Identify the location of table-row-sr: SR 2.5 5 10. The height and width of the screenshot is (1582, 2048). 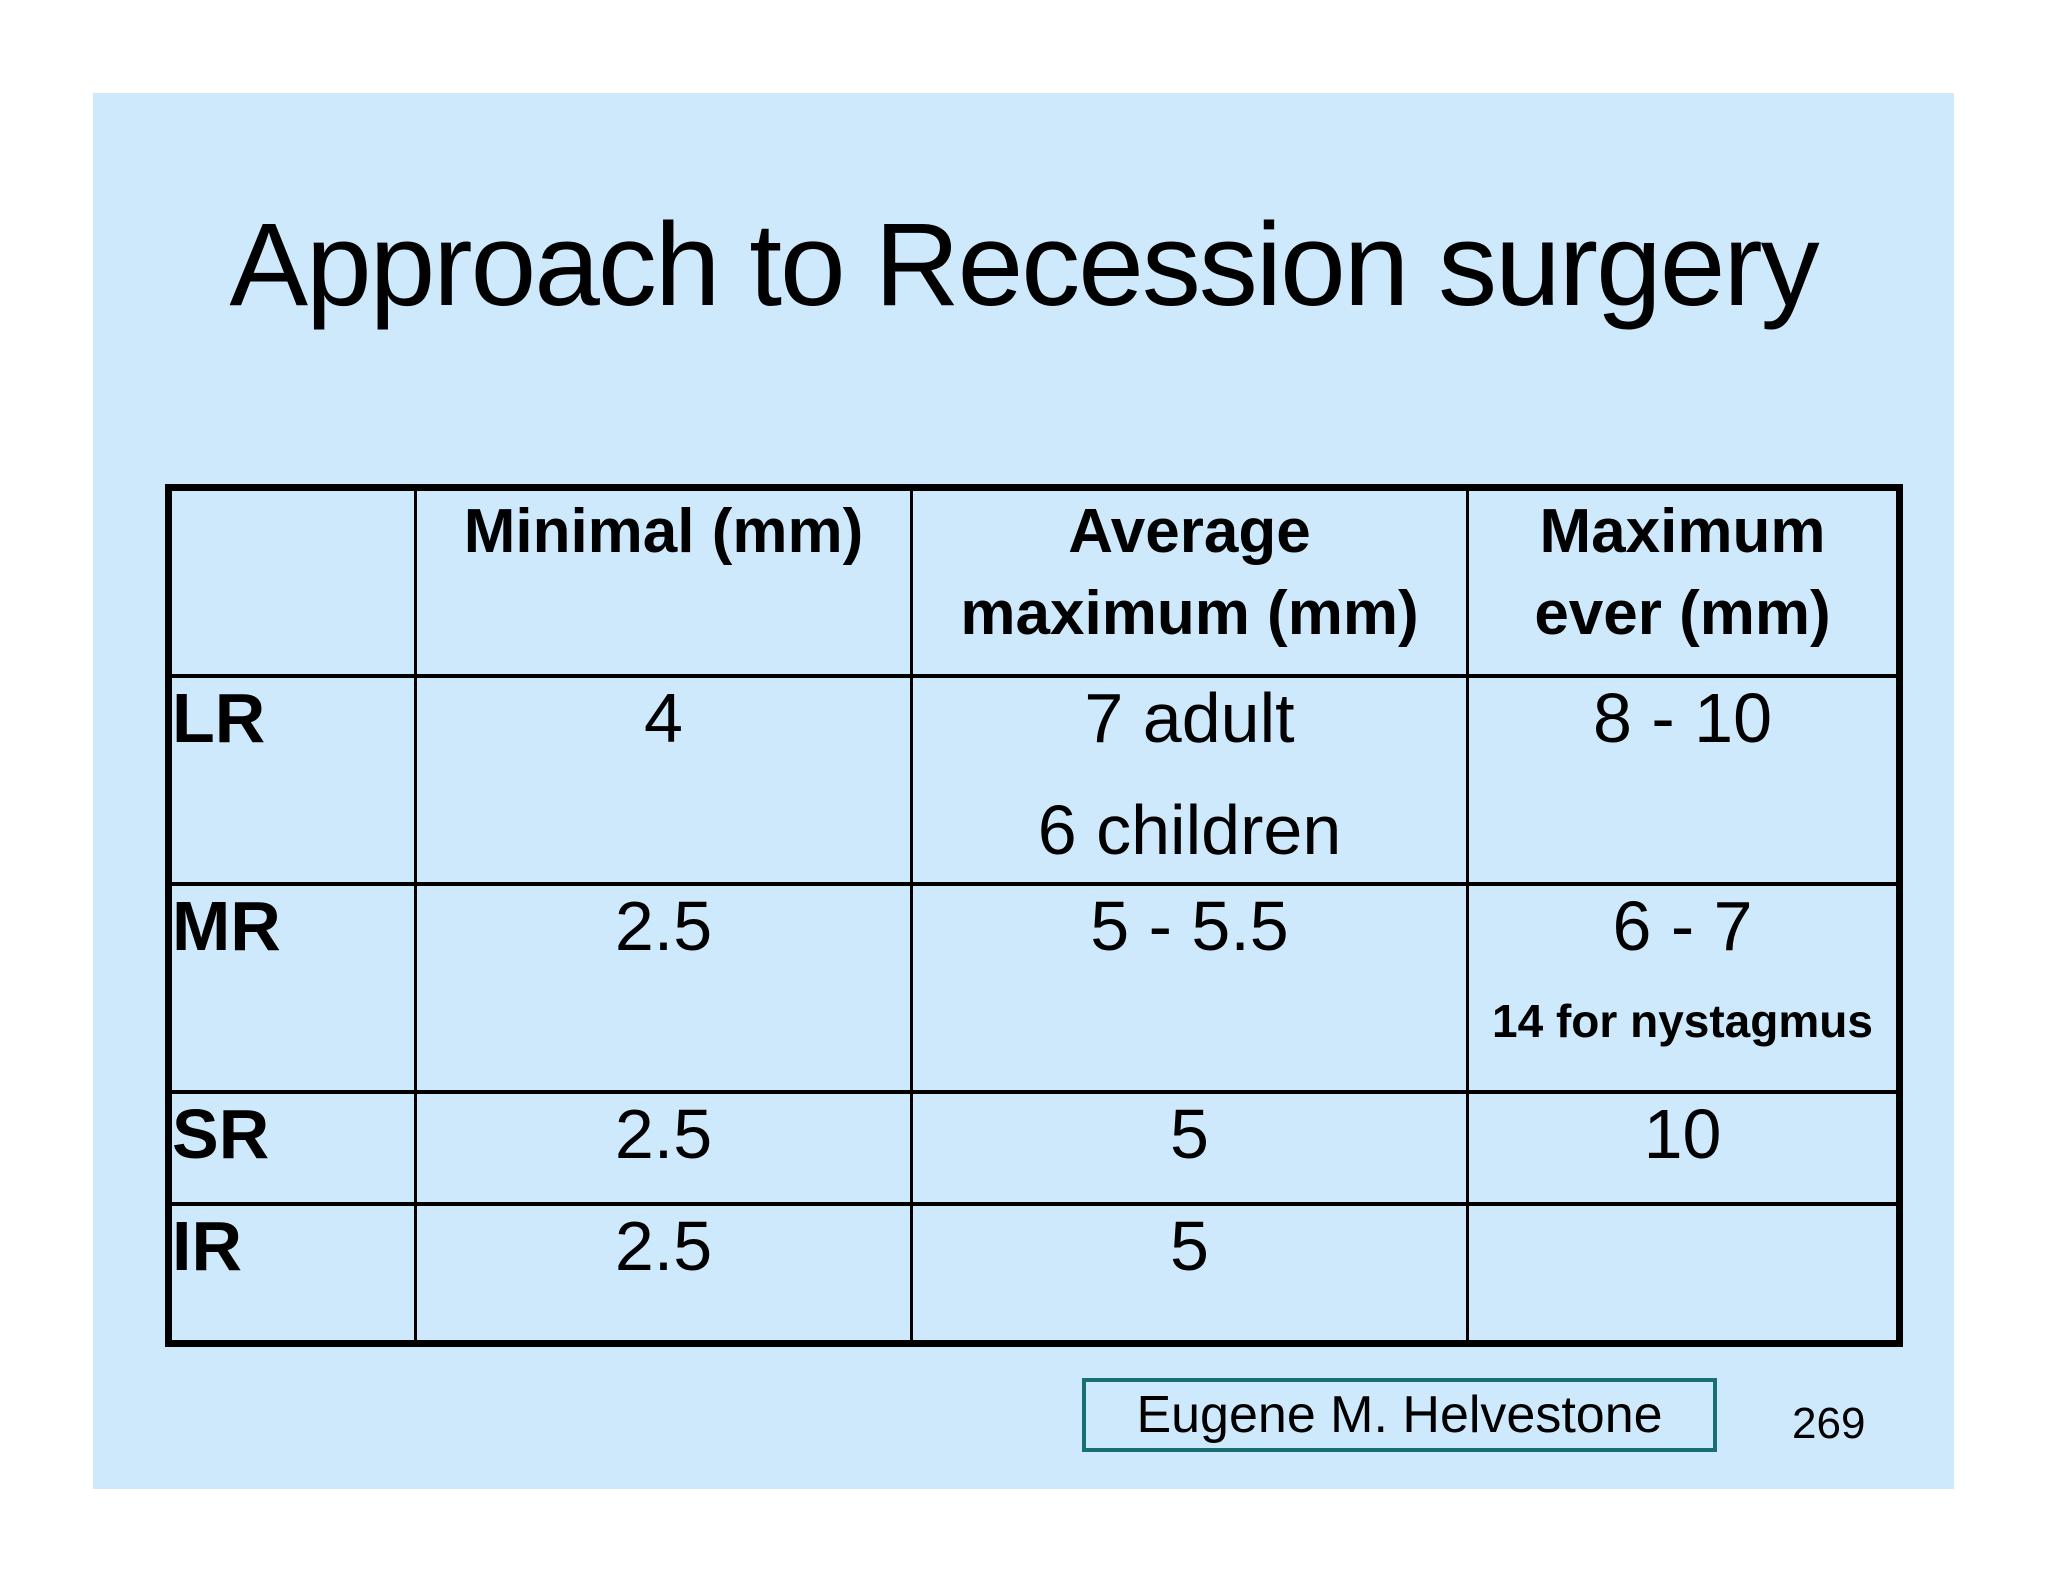
(1034, 1147).